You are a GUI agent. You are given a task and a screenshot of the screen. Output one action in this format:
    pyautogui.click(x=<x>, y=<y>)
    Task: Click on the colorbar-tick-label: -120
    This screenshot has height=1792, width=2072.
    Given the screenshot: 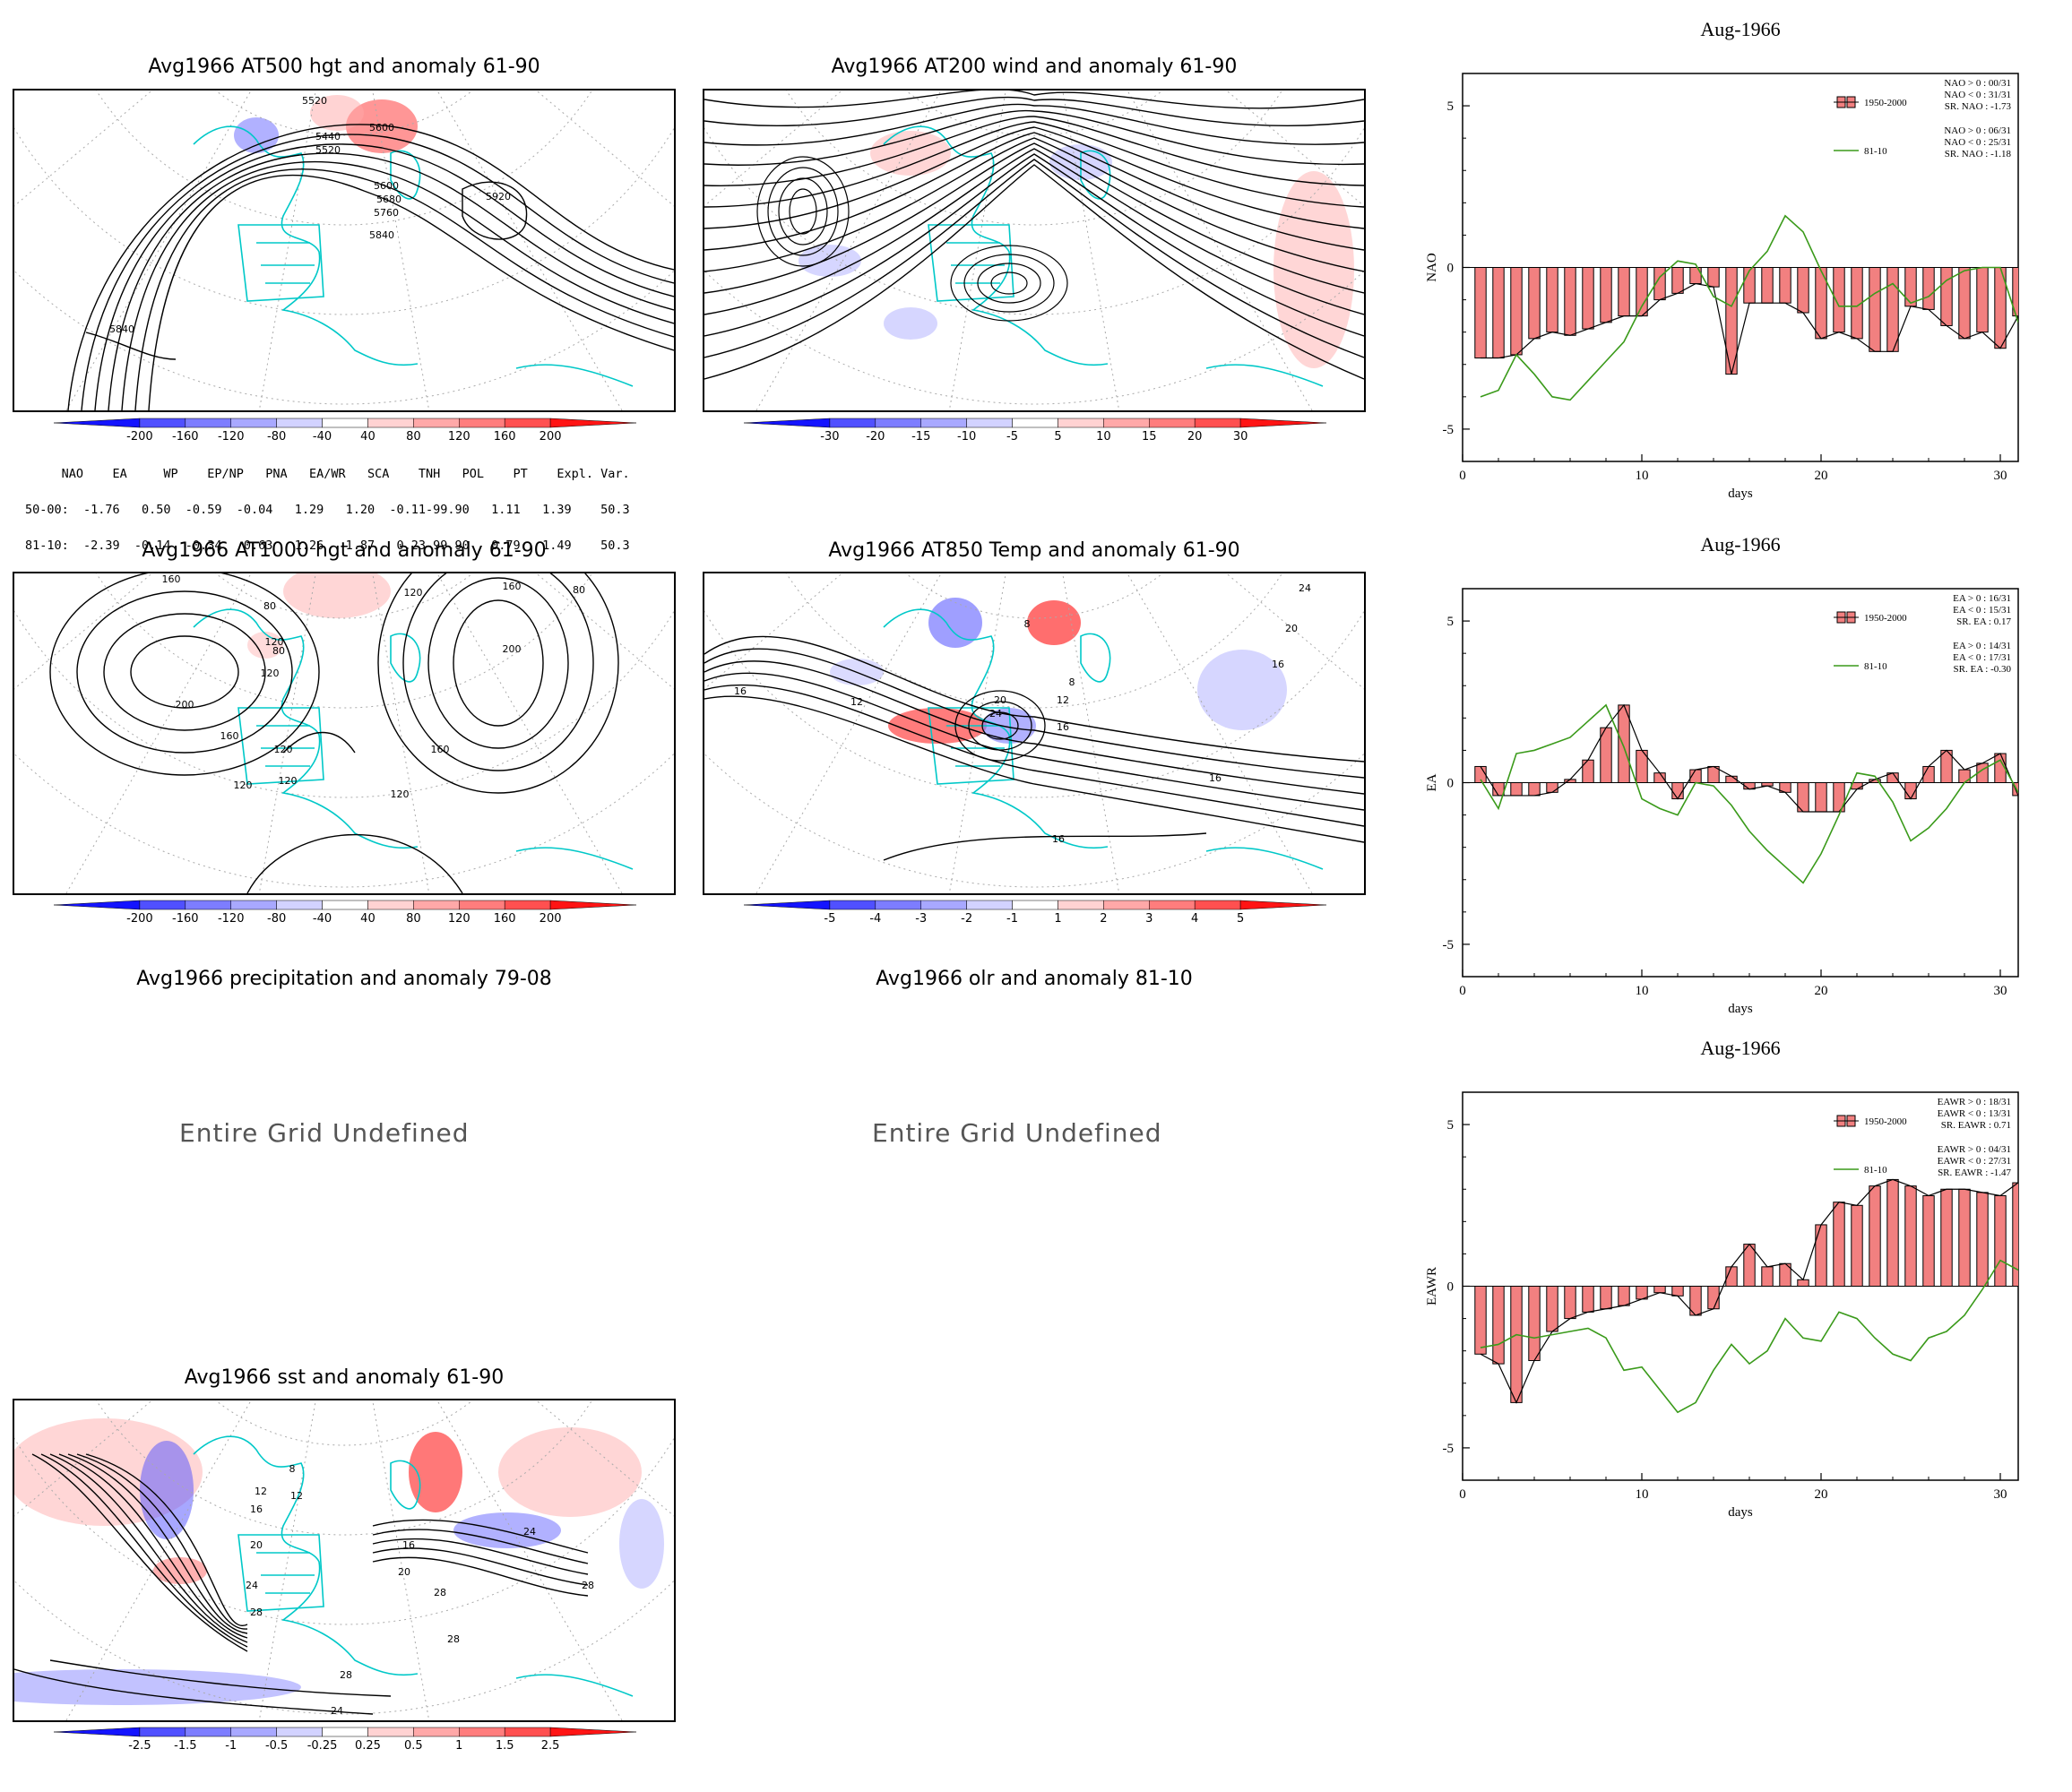 What is the action you would take?
    pyautogui.click(x=231, y=437)
    